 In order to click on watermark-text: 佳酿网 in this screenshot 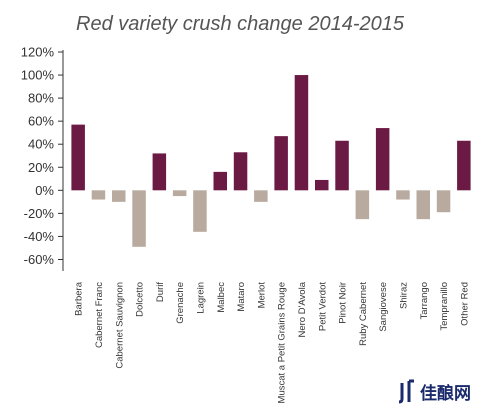, I will do `click(445, 393)`.